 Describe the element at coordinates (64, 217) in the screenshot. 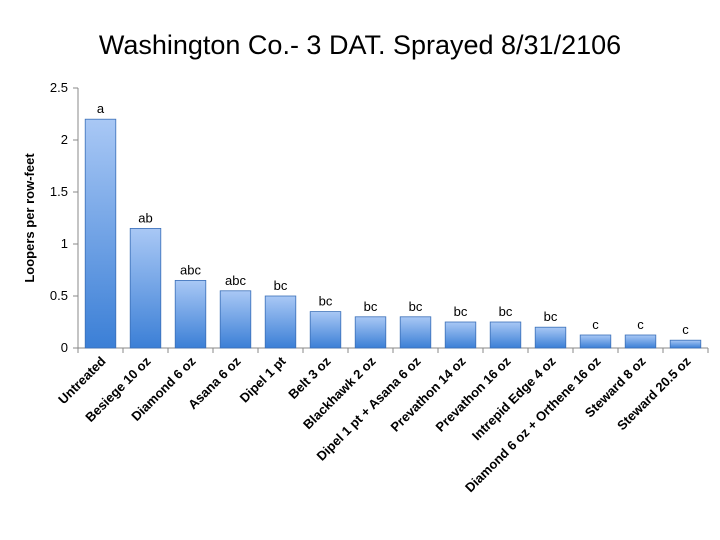

I see `y-axis: 0 0.5 1 1.5 2 2.5` at that location.